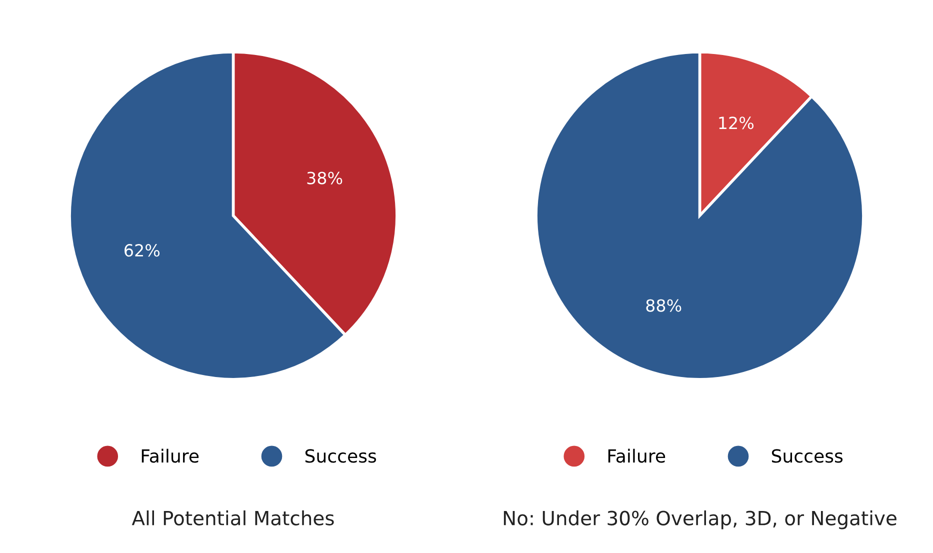 Image resolution: width=933 pixels, height=553 pixels. What do you see at coordinates (664, 305) in the screenshot?
I see `data-label: 88%` at bounding box center [664, 305].